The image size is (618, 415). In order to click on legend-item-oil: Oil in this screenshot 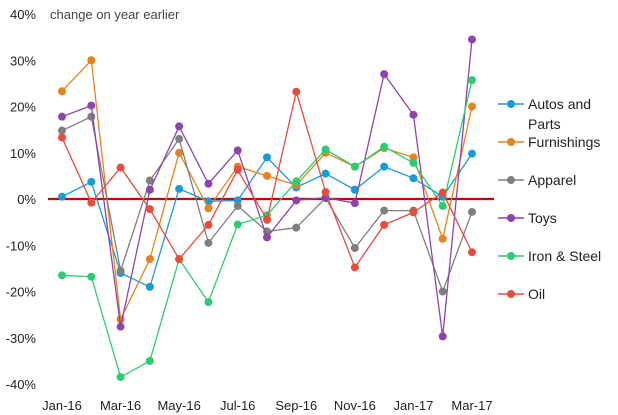, I will do `click(521, 294)`.